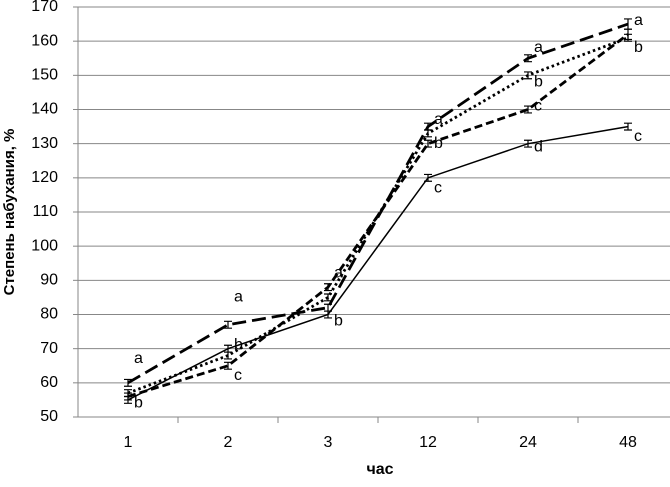 The width and height of the screenshot is (670, 487). Describe the element at coordinates (538, 146) in the screenshot. I see `annotation: d` at that location.